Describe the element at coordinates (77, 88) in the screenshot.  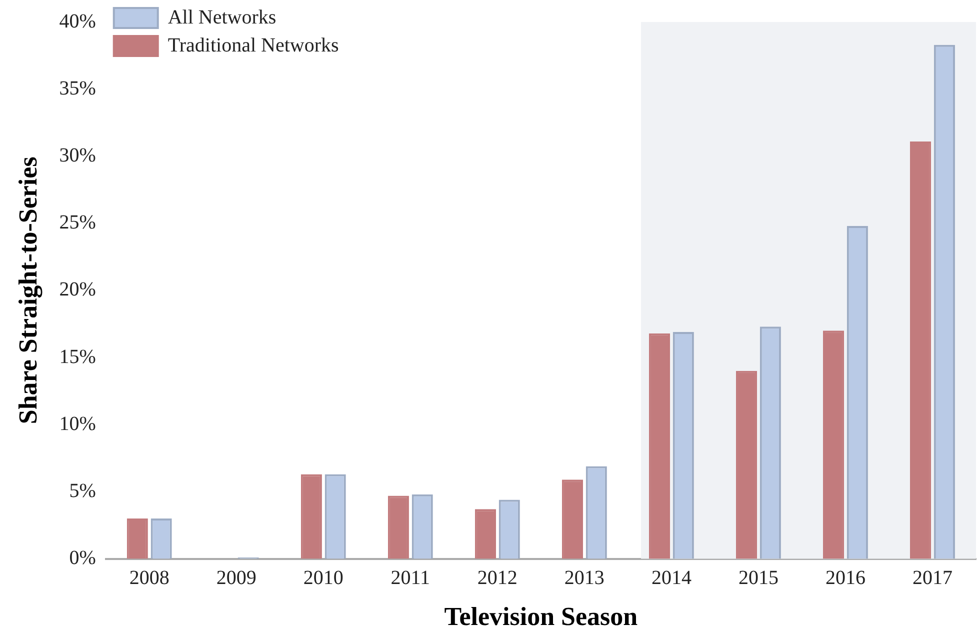
I see `y-tick-label: 35%` at that location.